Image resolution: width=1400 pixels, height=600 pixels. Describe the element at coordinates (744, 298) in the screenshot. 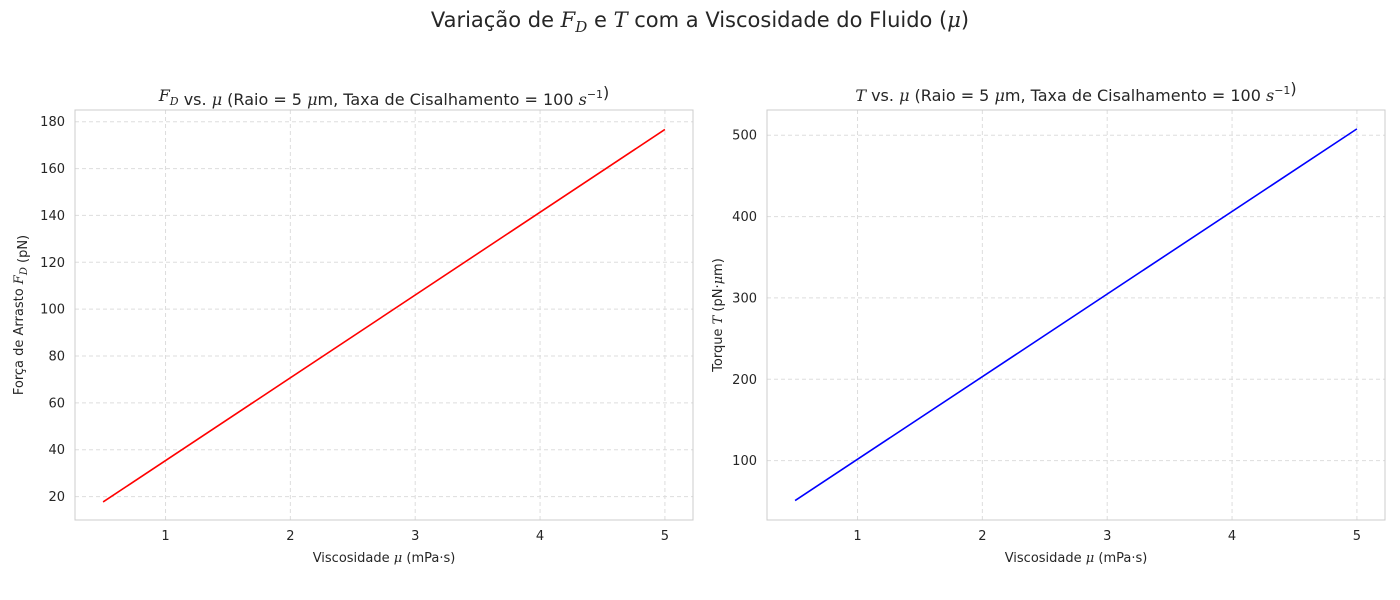

I see `y-tick-label: 300` at that location.